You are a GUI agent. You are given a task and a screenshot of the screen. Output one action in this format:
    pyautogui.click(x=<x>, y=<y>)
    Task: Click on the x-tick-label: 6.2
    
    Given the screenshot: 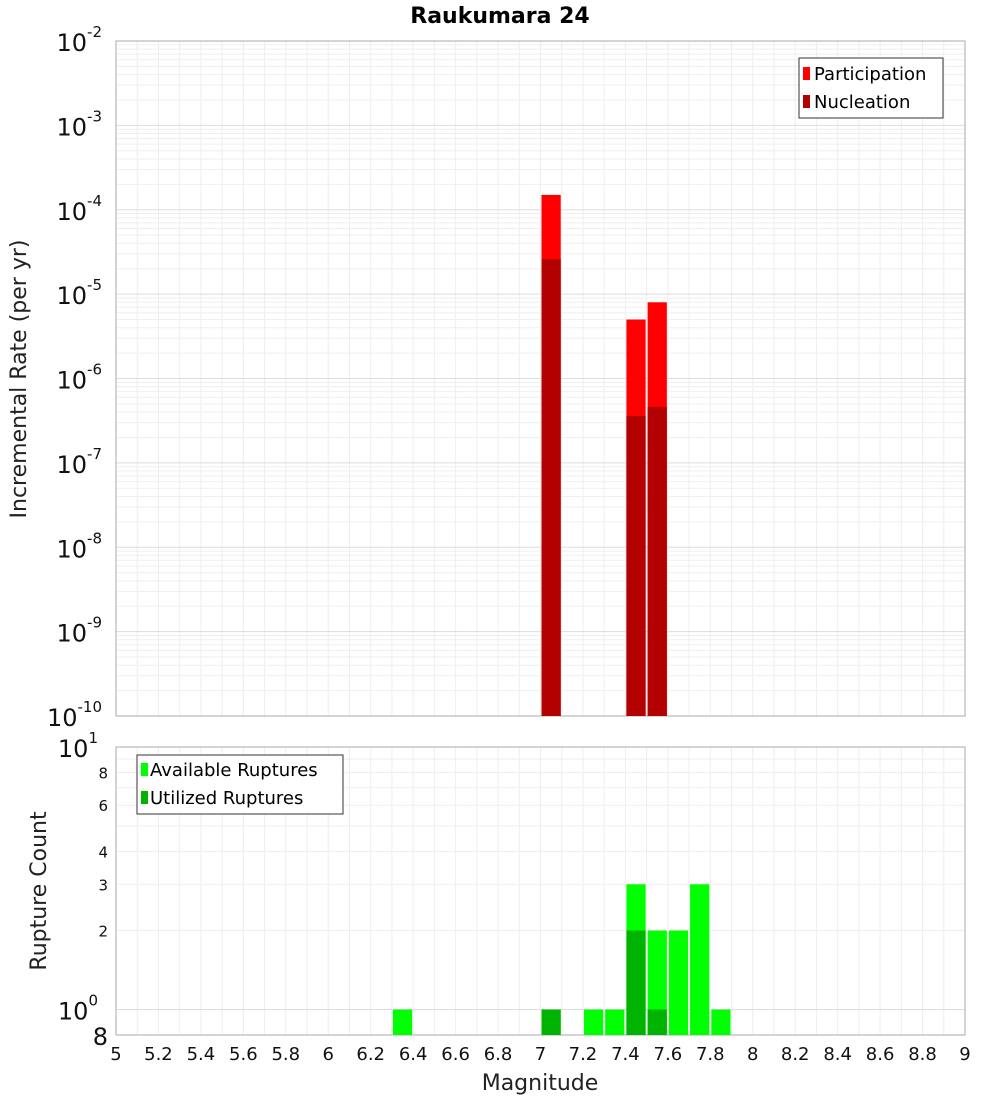 What is the action you would take?
    pyautogui.click(x=370, y=1054)
    